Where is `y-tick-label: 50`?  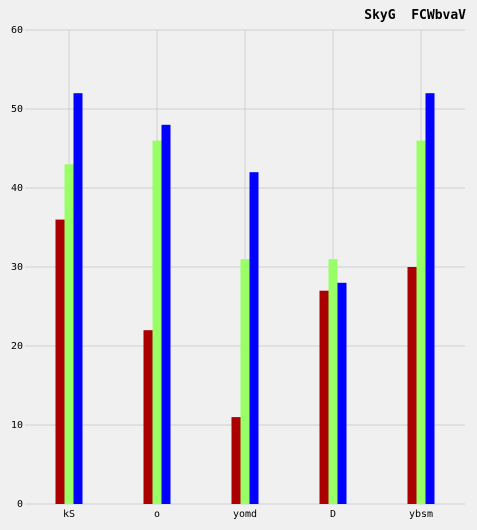
y-tick-label: 50 is located at coordinates (17, 109).